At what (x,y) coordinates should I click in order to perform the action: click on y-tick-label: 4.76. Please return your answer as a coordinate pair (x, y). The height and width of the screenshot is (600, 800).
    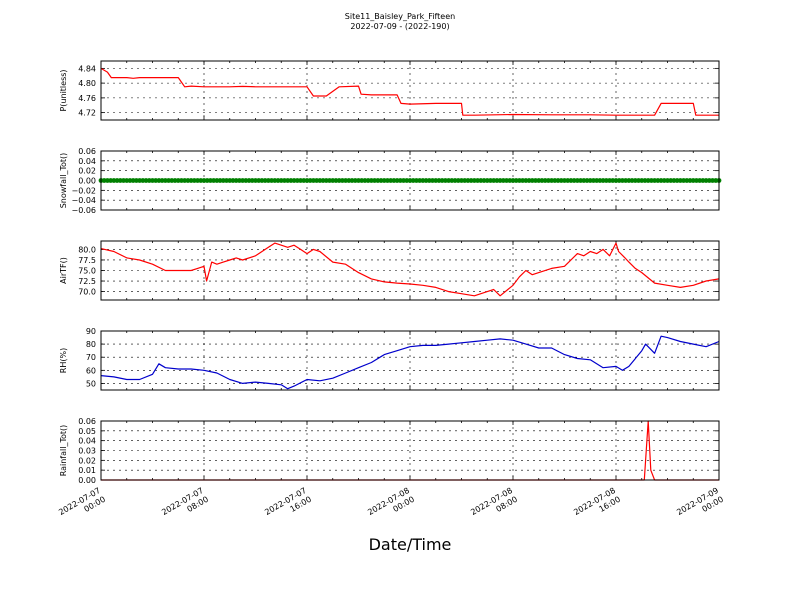
    Looking at the image, I should click on (87, 98).